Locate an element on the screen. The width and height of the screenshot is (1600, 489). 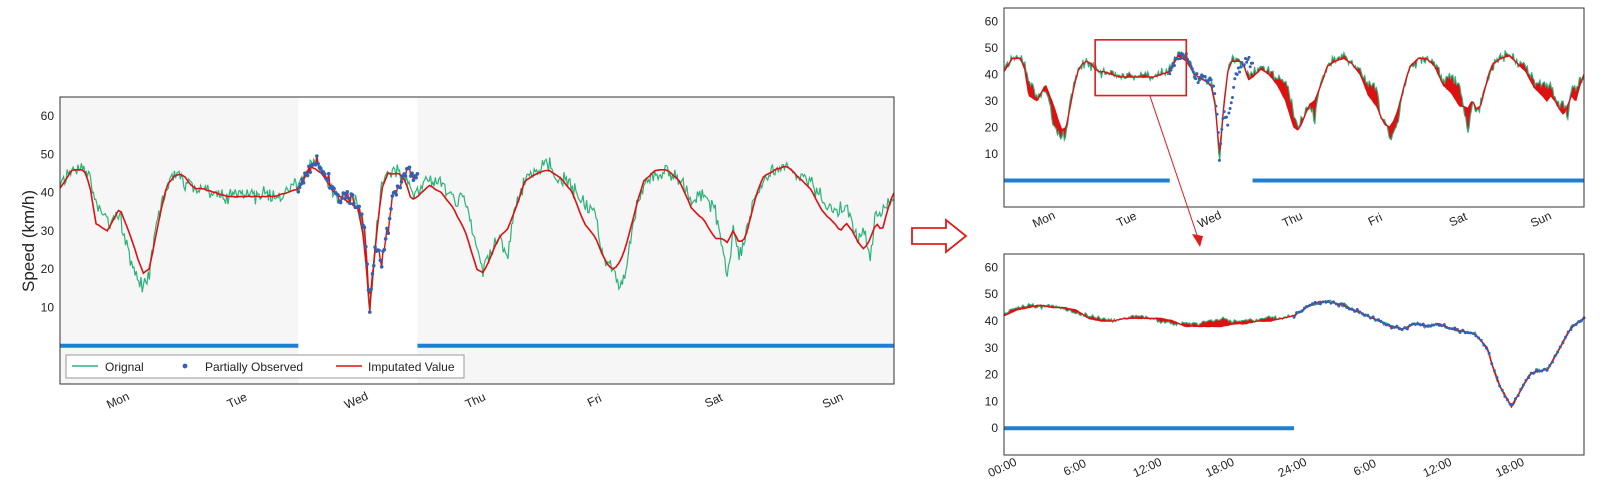
bottom-right-series-lines is located at coordinates (1294, 354).